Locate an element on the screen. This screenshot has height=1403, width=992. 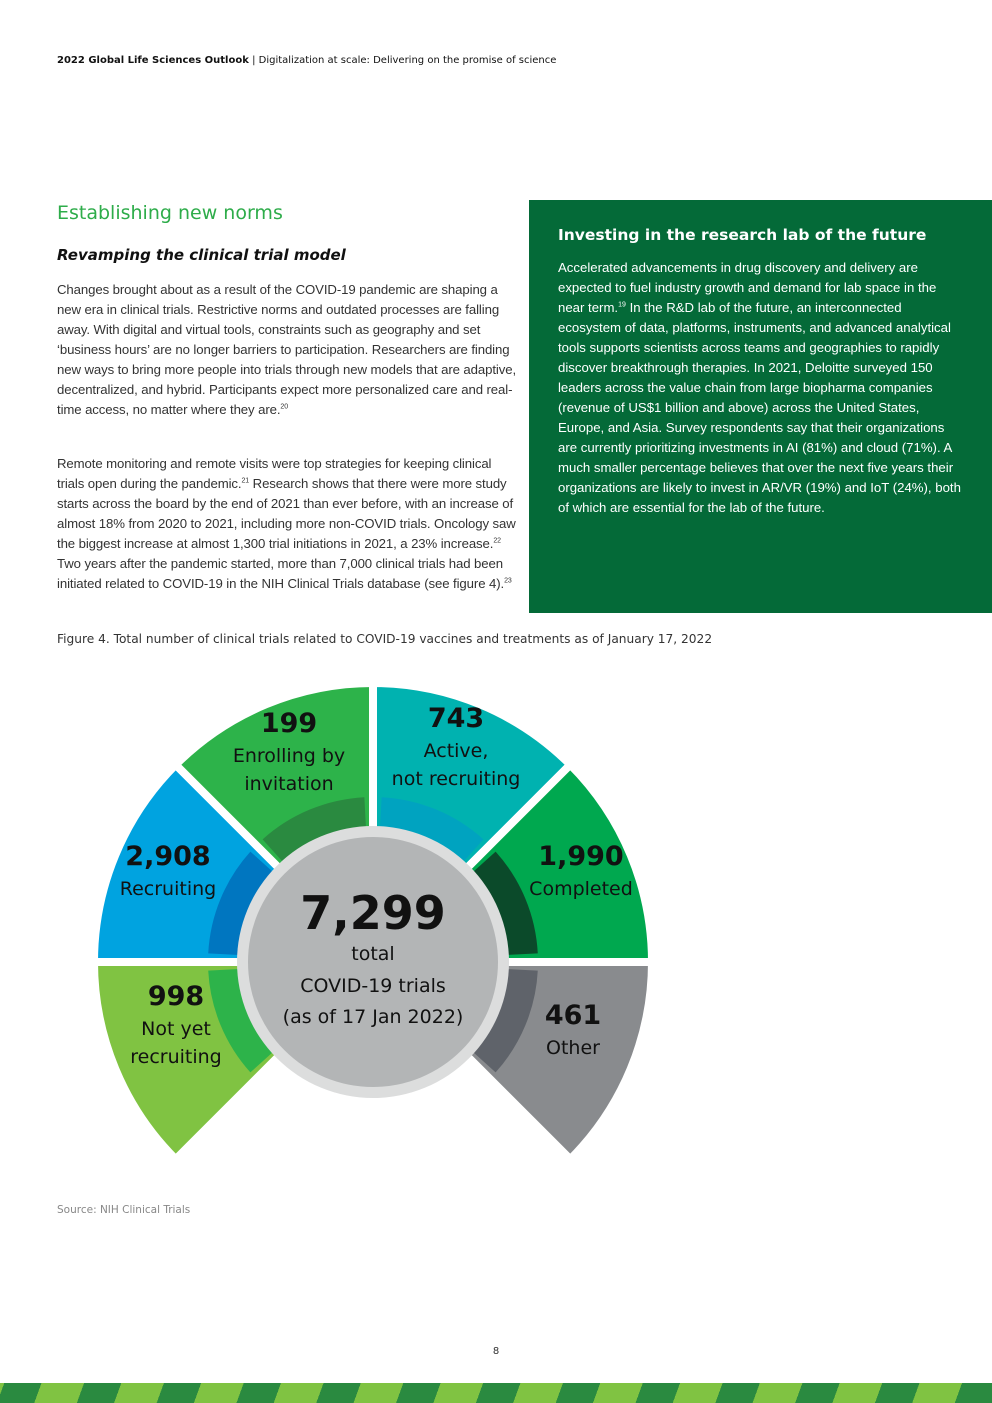
segment-value: 743 is located at coordinates (456, 718).